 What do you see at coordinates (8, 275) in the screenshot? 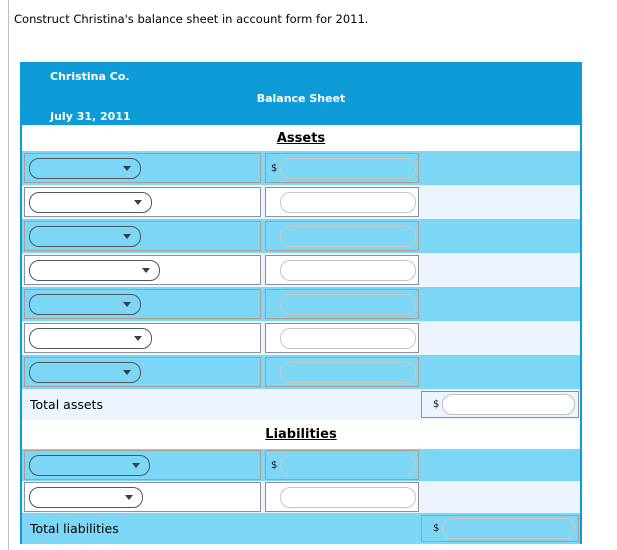
I see `content-frame-border` at bounding box center [8, 275].